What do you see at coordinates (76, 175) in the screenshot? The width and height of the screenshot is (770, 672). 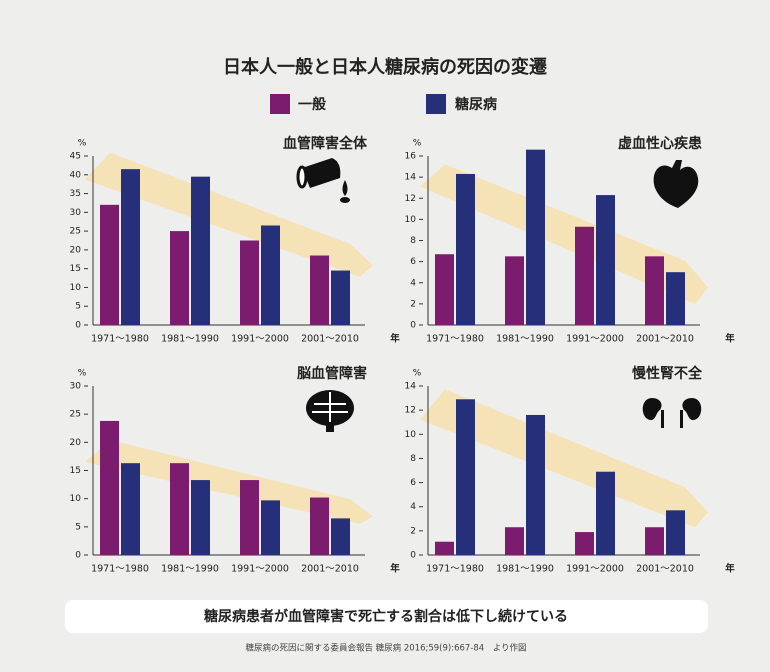 I see `y-tick-label: 40` at bounding box center [76, 175].